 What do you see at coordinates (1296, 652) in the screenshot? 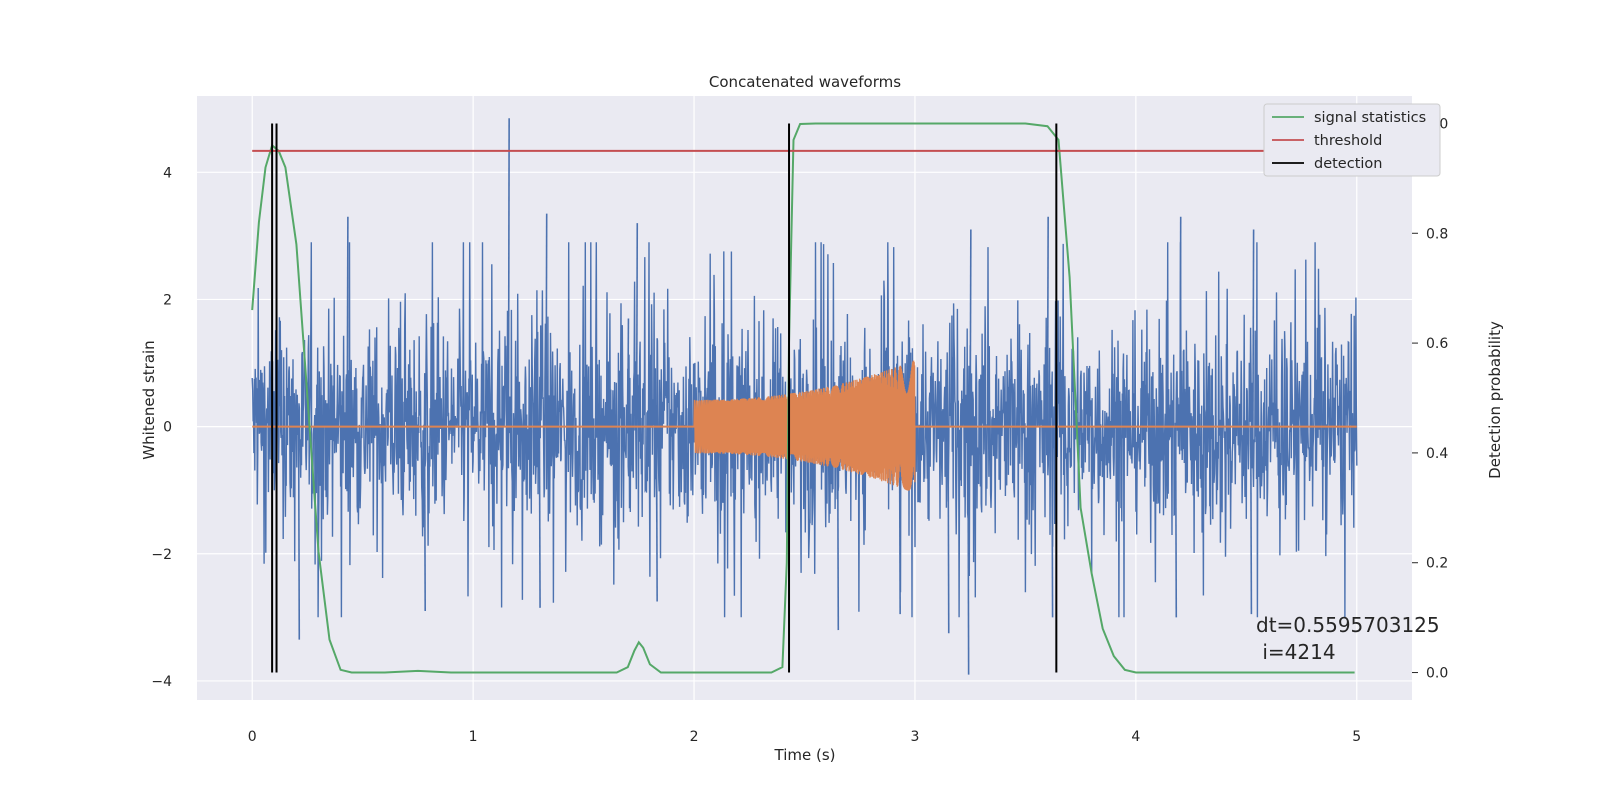
I see `annotation-index: i=4214` at bounding box center [1296, 652].